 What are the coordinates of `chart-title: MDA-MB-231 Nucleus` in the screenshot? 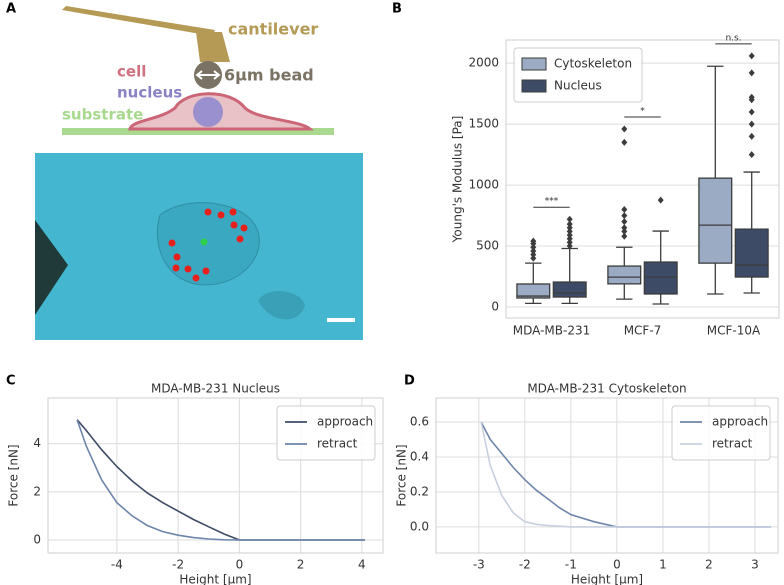 It's located at (215, 389).